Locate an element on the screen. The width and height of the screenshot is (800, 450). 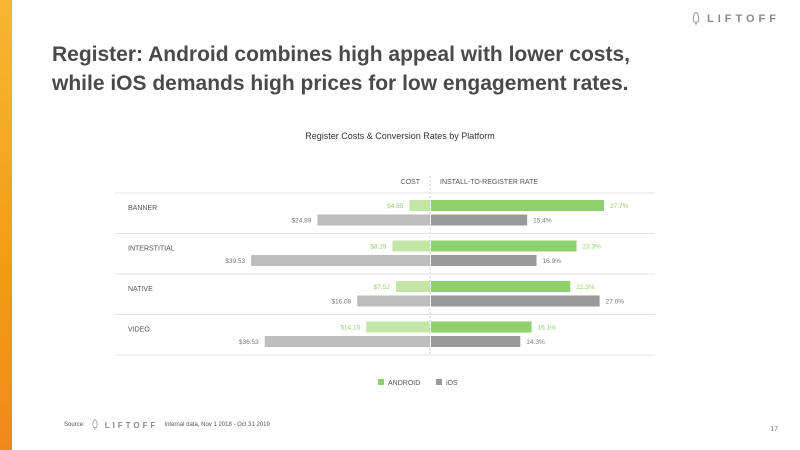
category-label: NATIVE is located at coordinates (140, 289).